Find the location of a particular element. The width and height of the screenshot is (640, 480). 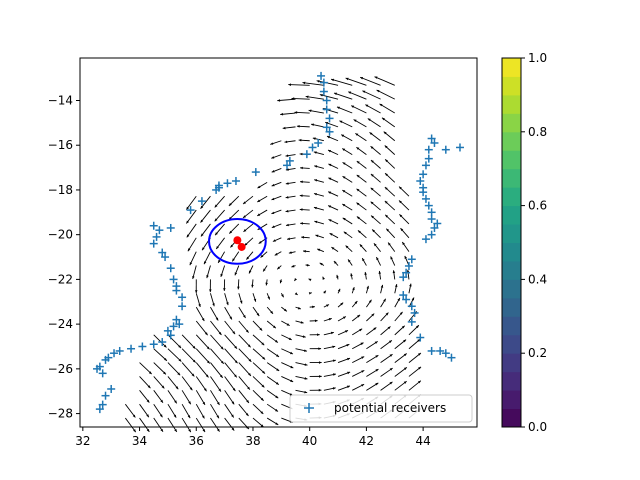

x-tick-label: 38 is located at coordinates (252, 441).